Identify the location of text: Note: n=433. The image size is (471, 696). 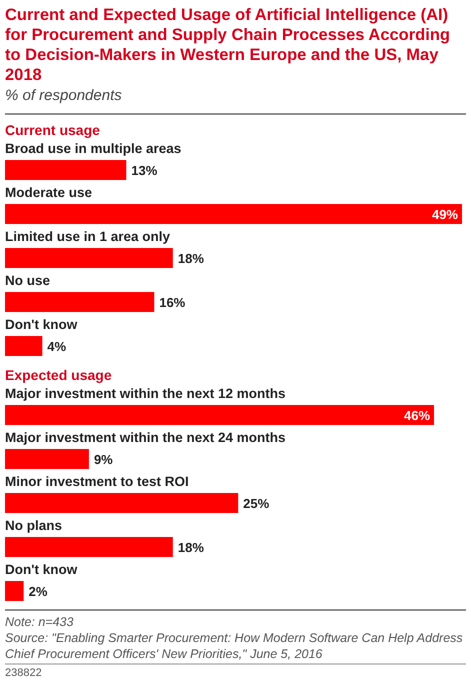
(39, 622).